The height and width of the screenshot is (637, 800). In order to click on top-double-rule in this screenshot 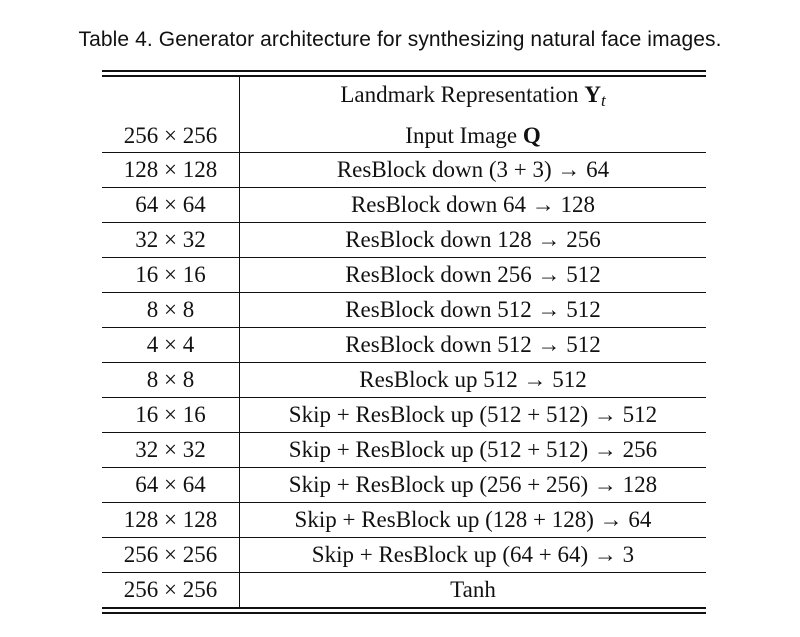, I will do `click(404, 73)`.